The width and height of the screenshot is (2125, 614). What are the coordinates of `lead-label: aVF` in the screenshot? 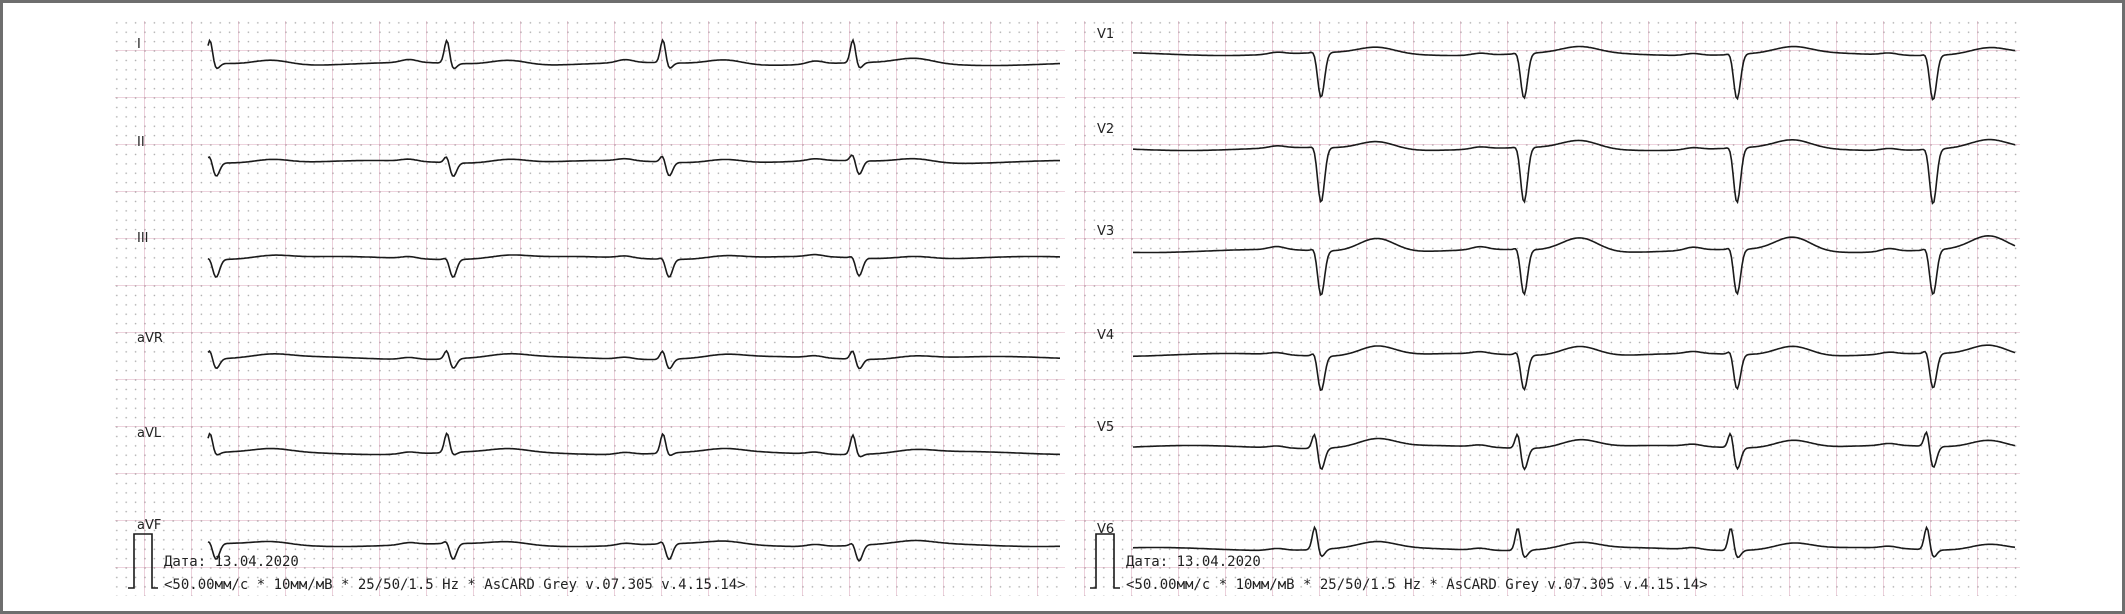 It's located at (149, 525).